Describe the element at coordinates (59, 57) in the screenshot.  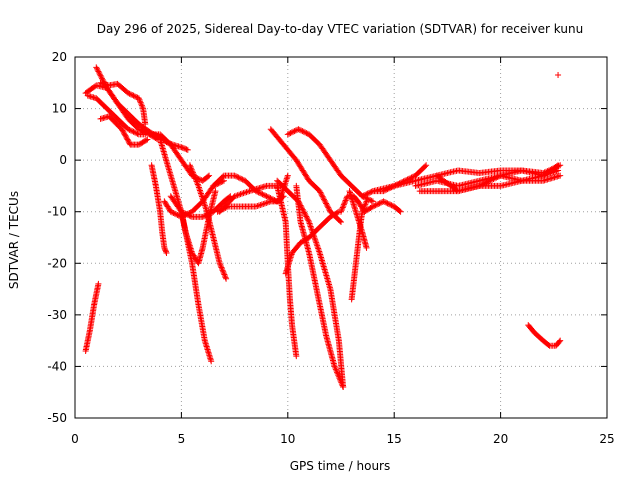
I see `y-tick-label: 20` at that location.